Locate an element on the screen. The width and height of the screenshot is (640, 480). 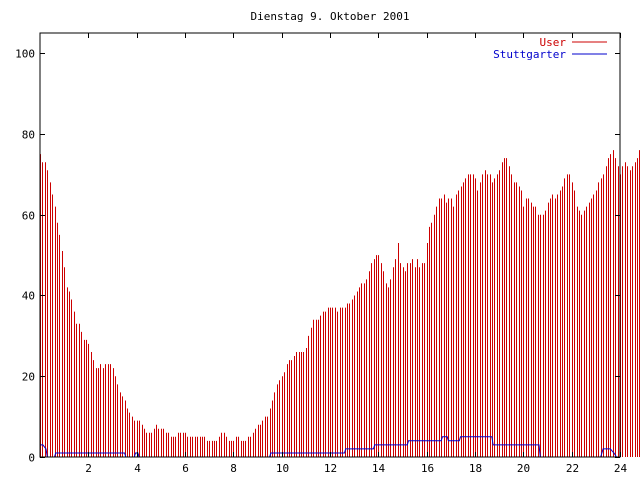
x-tick-label: 4 is located at coordinates (137, 468).